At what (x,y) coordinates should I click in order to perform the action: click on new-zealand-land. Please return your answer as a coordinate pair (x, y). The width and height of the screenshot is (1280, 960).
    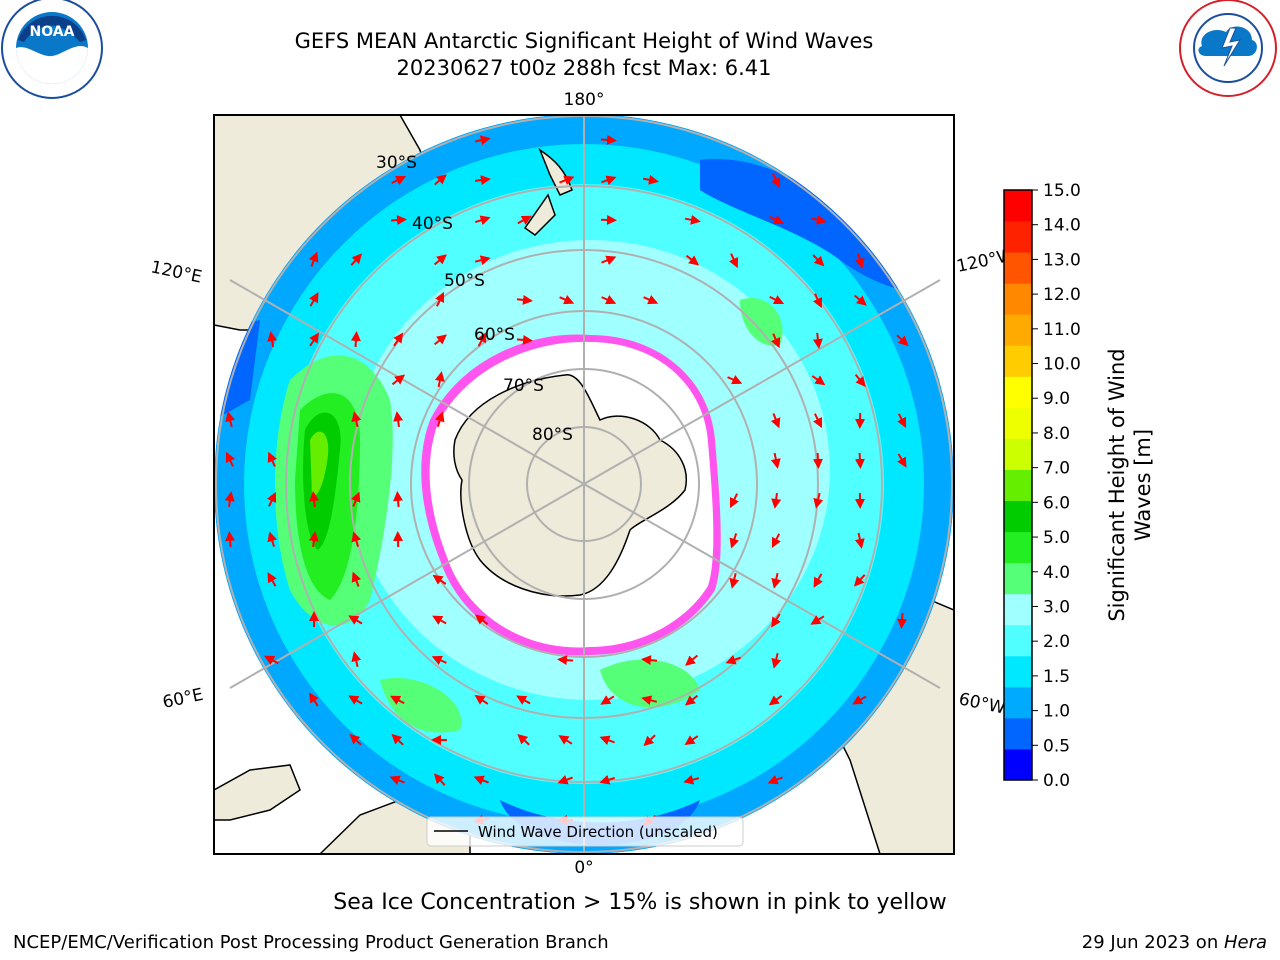
    Looking at the image, I should click on (548, 192).